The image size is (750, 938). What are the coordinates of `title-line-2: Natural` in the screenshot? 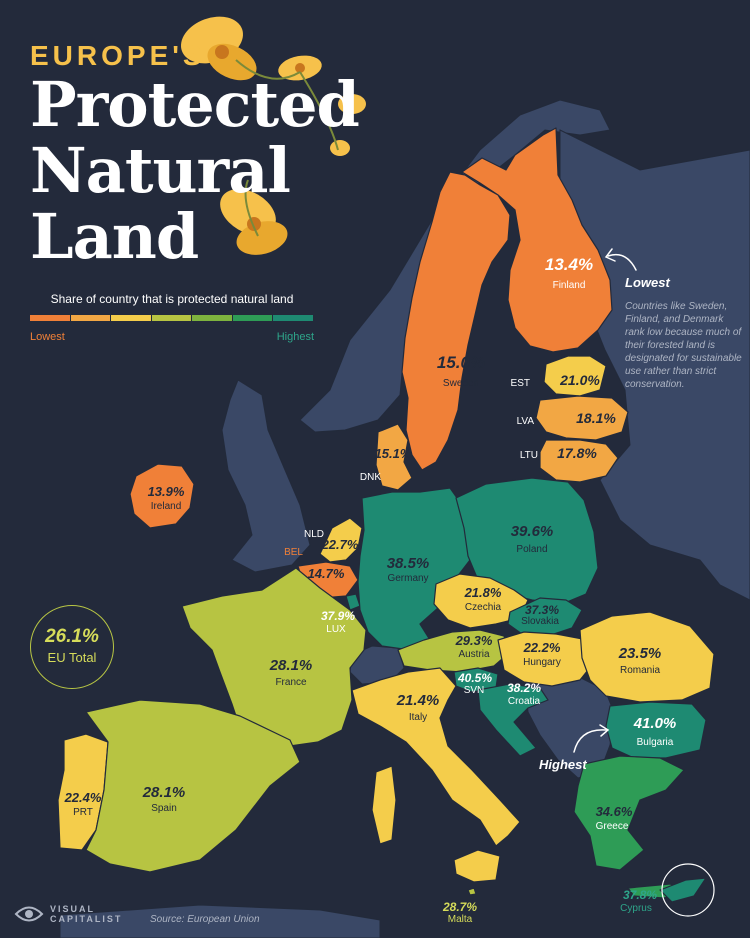 It's located at (160, 170).